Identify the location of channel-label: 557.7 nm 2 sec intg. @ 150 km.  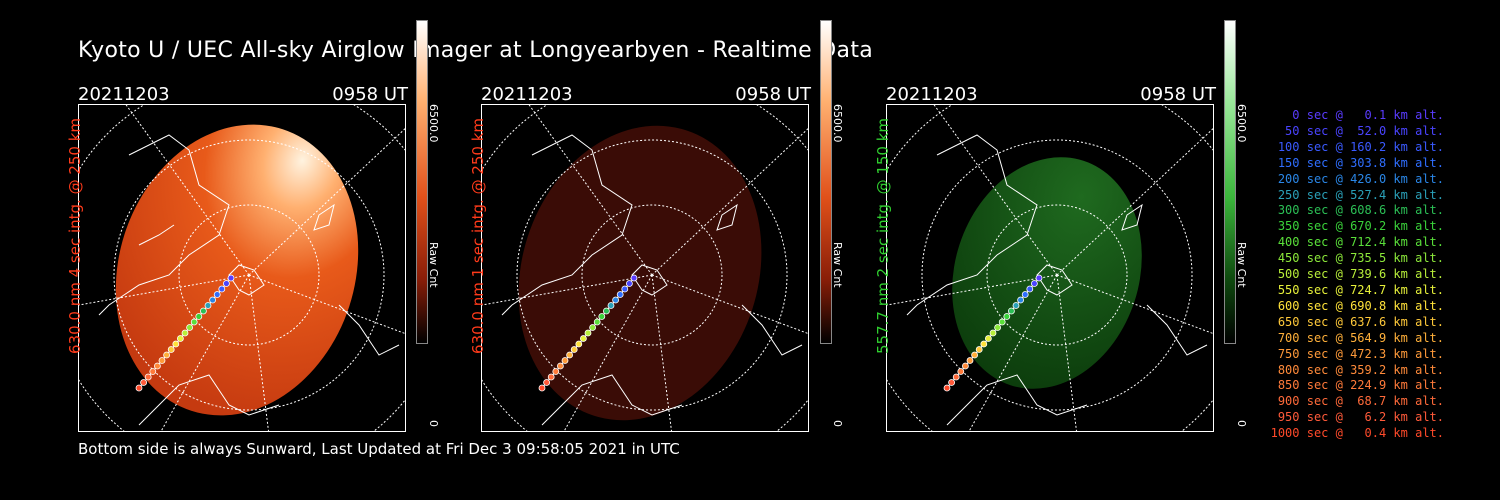
(883, 235).